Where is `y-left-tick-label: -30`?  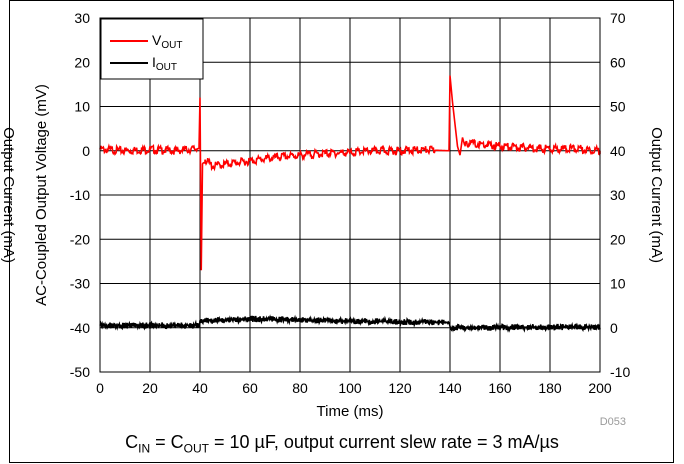
y-left-tick-label: -30 is located at coordinates (80, 284).